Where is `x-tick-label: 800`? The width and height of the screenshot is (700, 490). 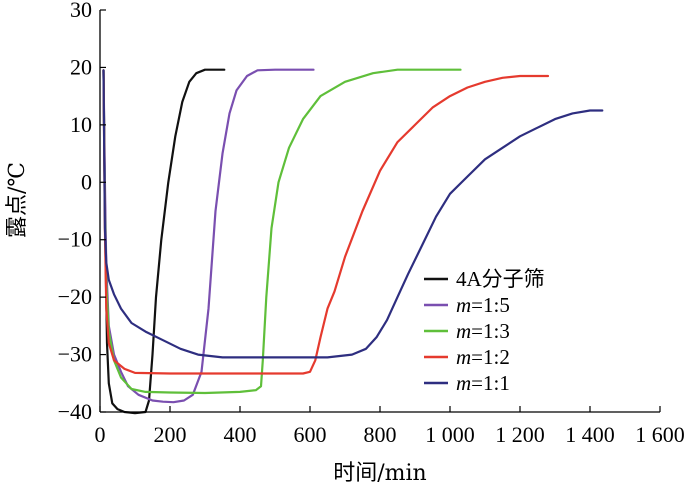
x-tick-label: 800 is located at coordinates (380, 434).